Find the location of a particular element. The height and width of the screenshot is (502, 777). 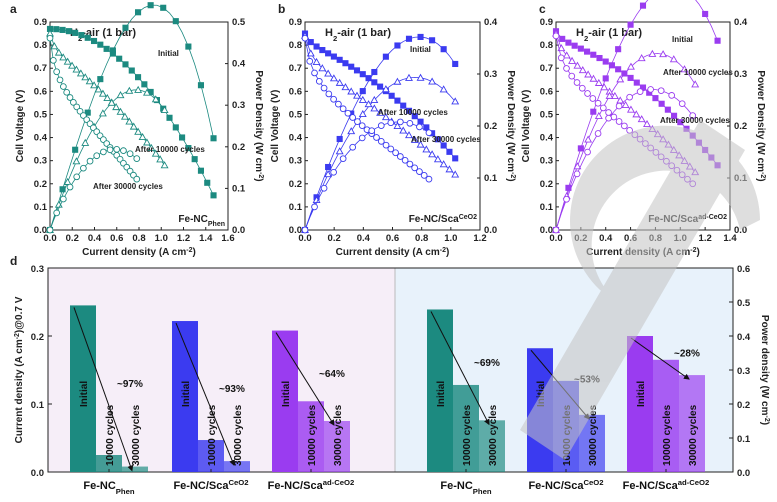

y-axis-label: Cell Voltage (V) is located at coordinates (275, 126).